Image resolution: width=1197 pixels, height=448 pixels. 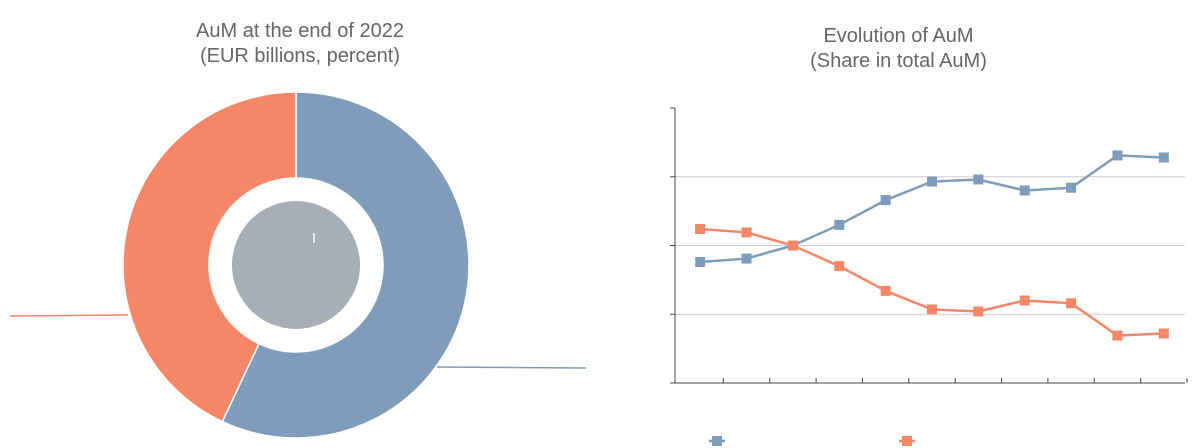 What do you see at coordinates (932, 282) in the screenshot?
I see `series-2-line` at bounding box center [932, 282].